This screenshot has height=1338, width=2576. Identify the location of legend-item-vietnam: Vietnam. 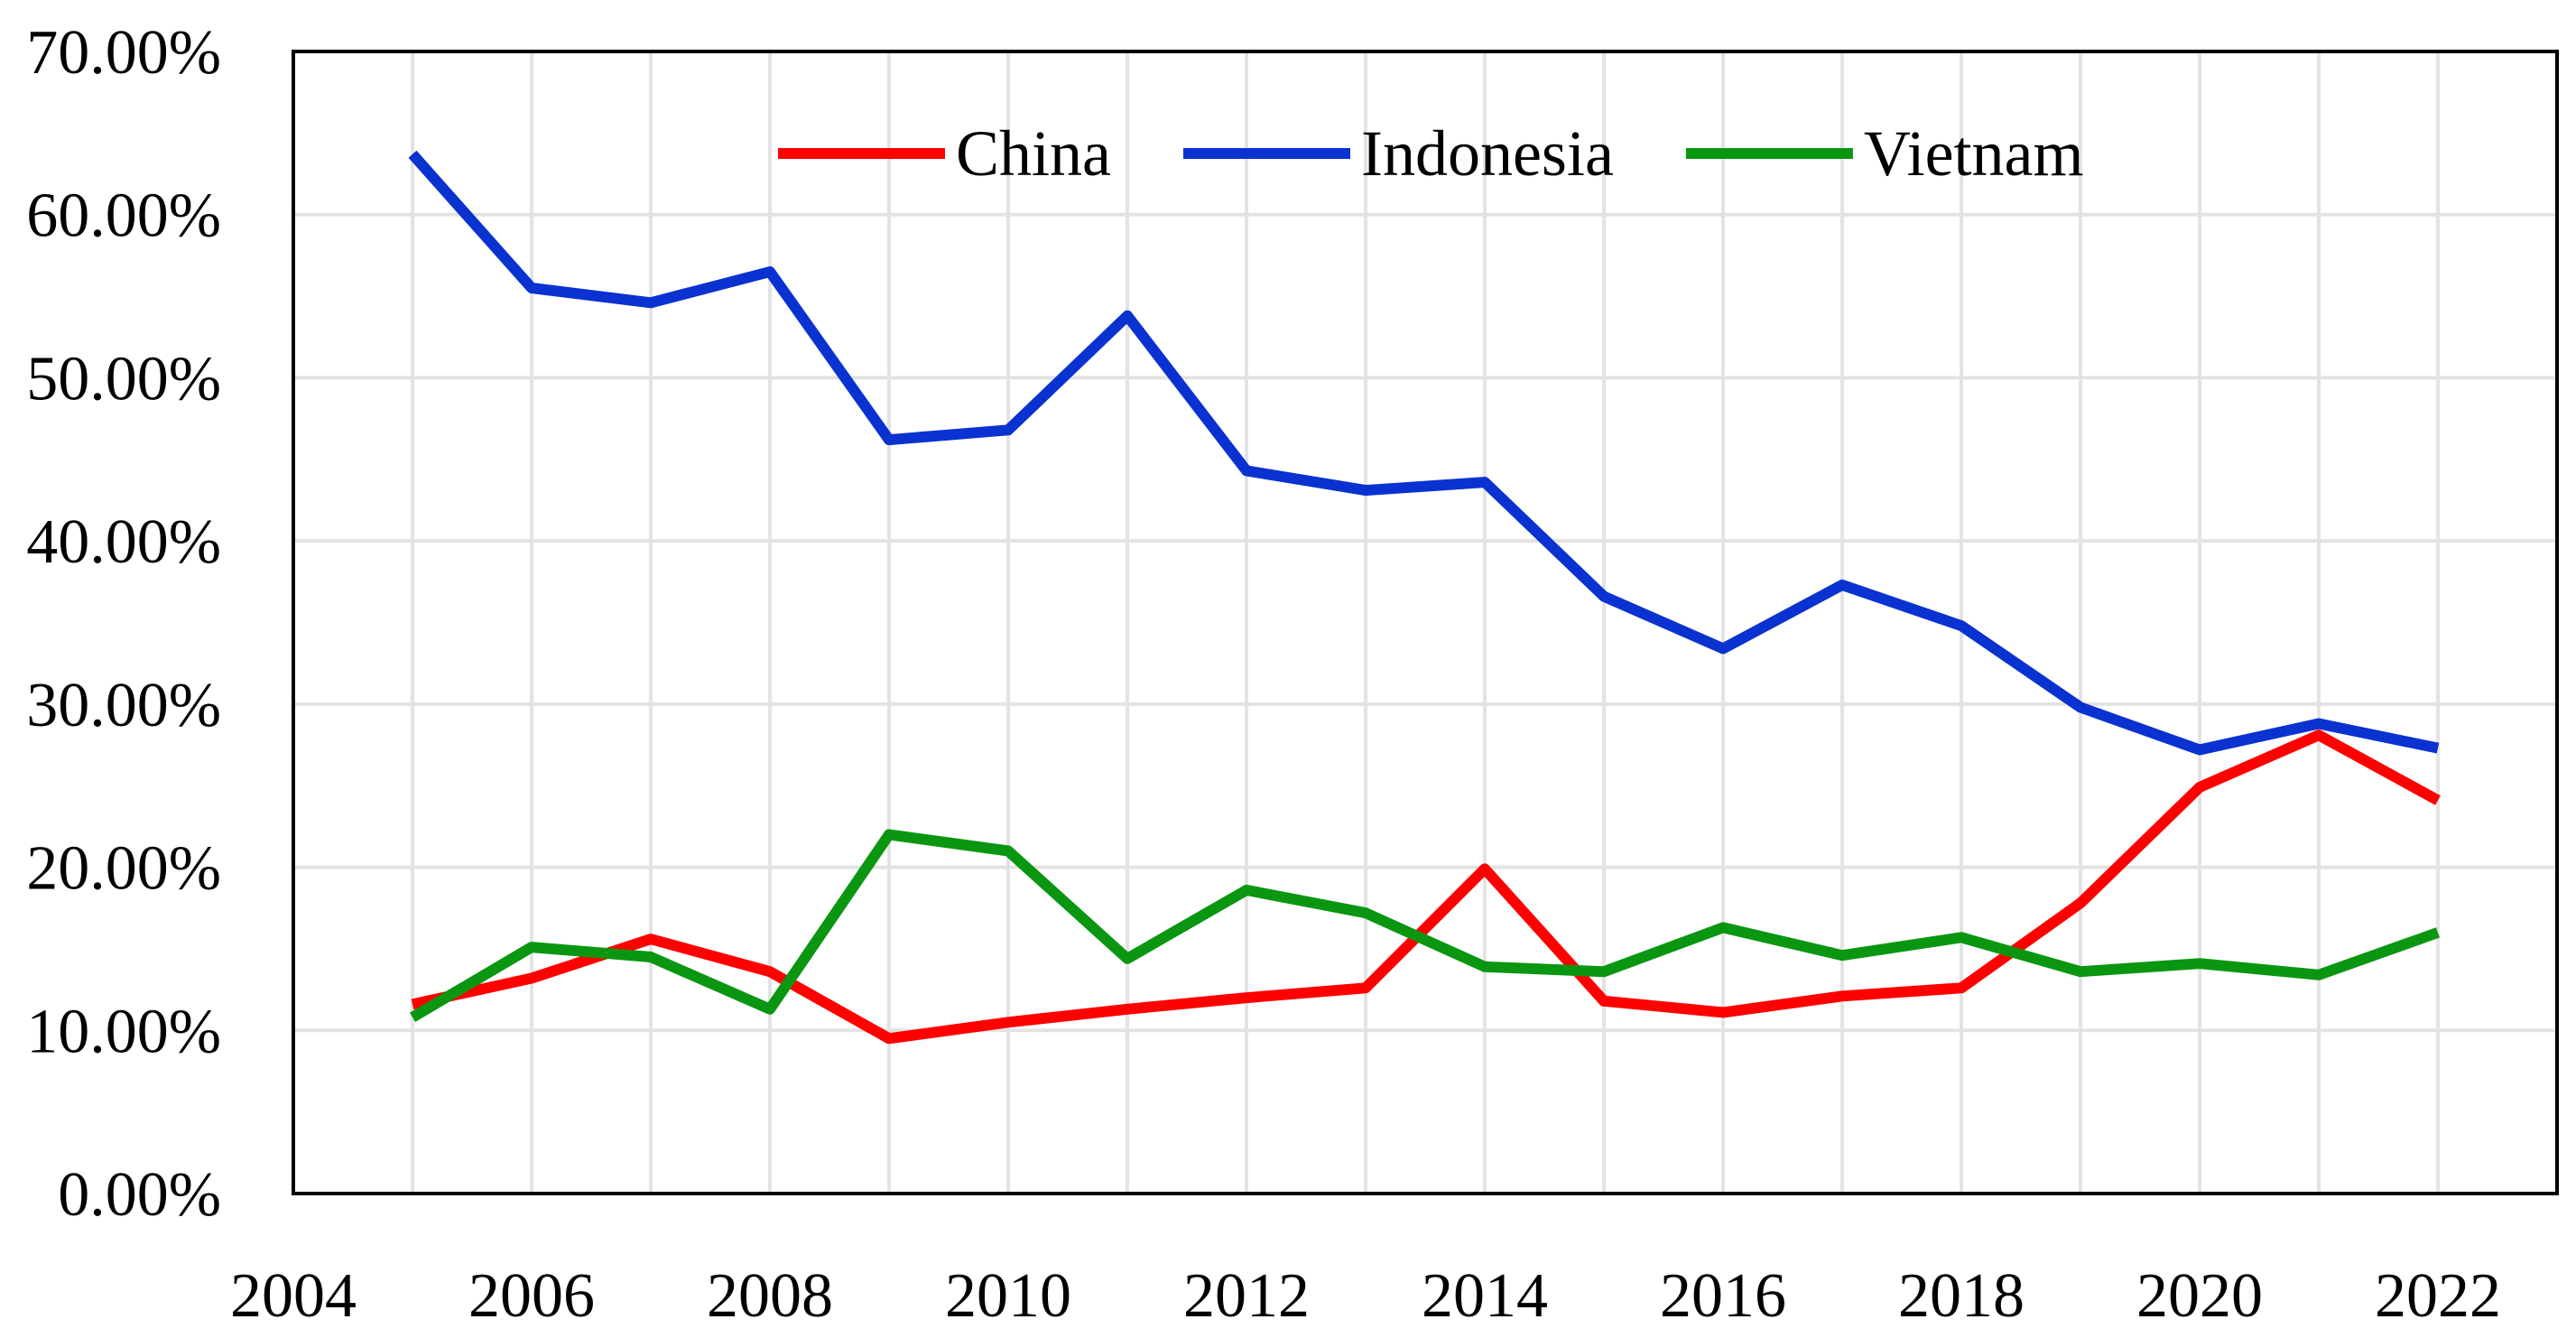
(1884, 154).